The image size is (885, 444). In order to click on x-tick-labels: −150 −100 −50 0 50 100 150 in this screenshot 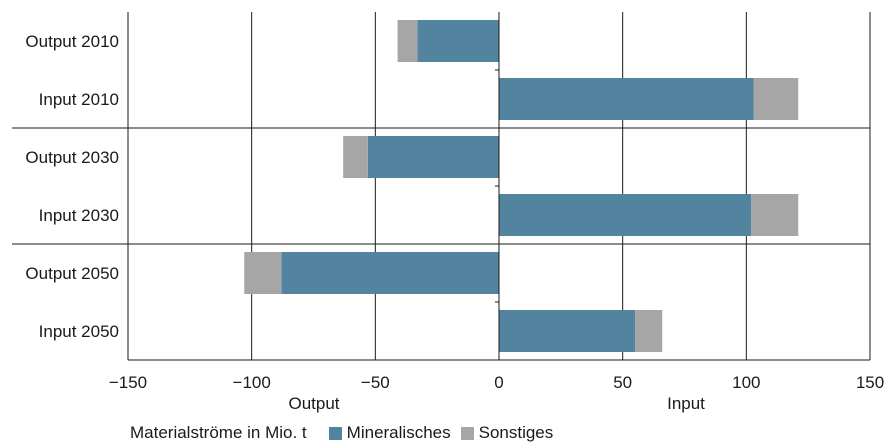, I will do `click(496, 382)`.